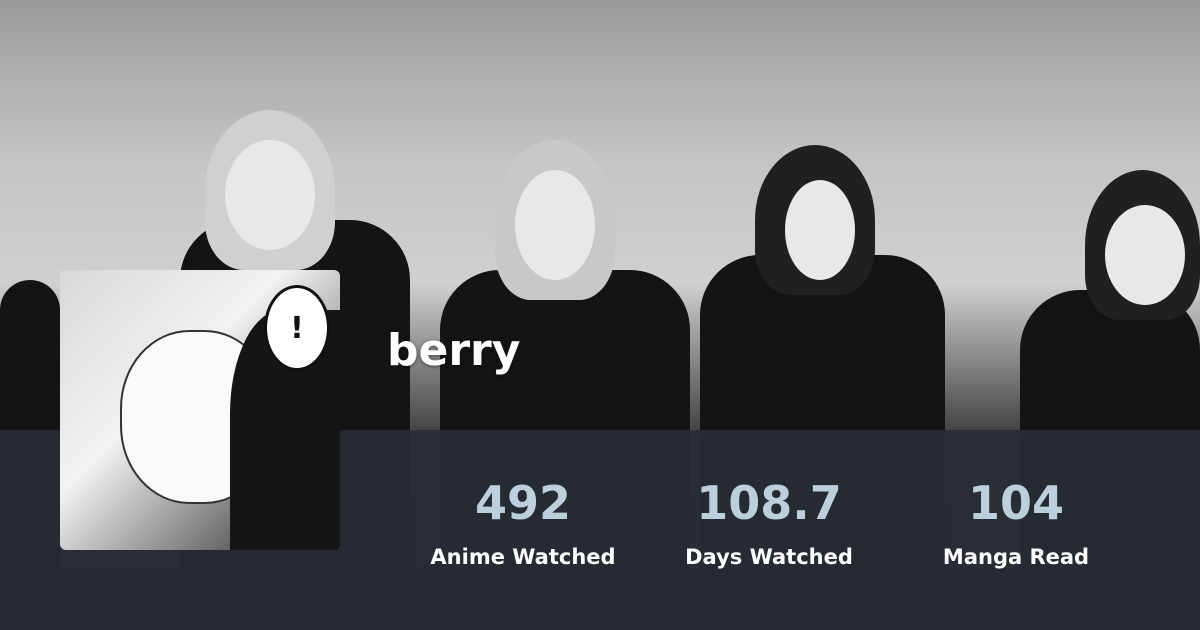 Image resolution: width=1200 pixels, height=630 pixels. I want to click on stat-days-watched: 108.7 Days Watched, so click(769, 522).